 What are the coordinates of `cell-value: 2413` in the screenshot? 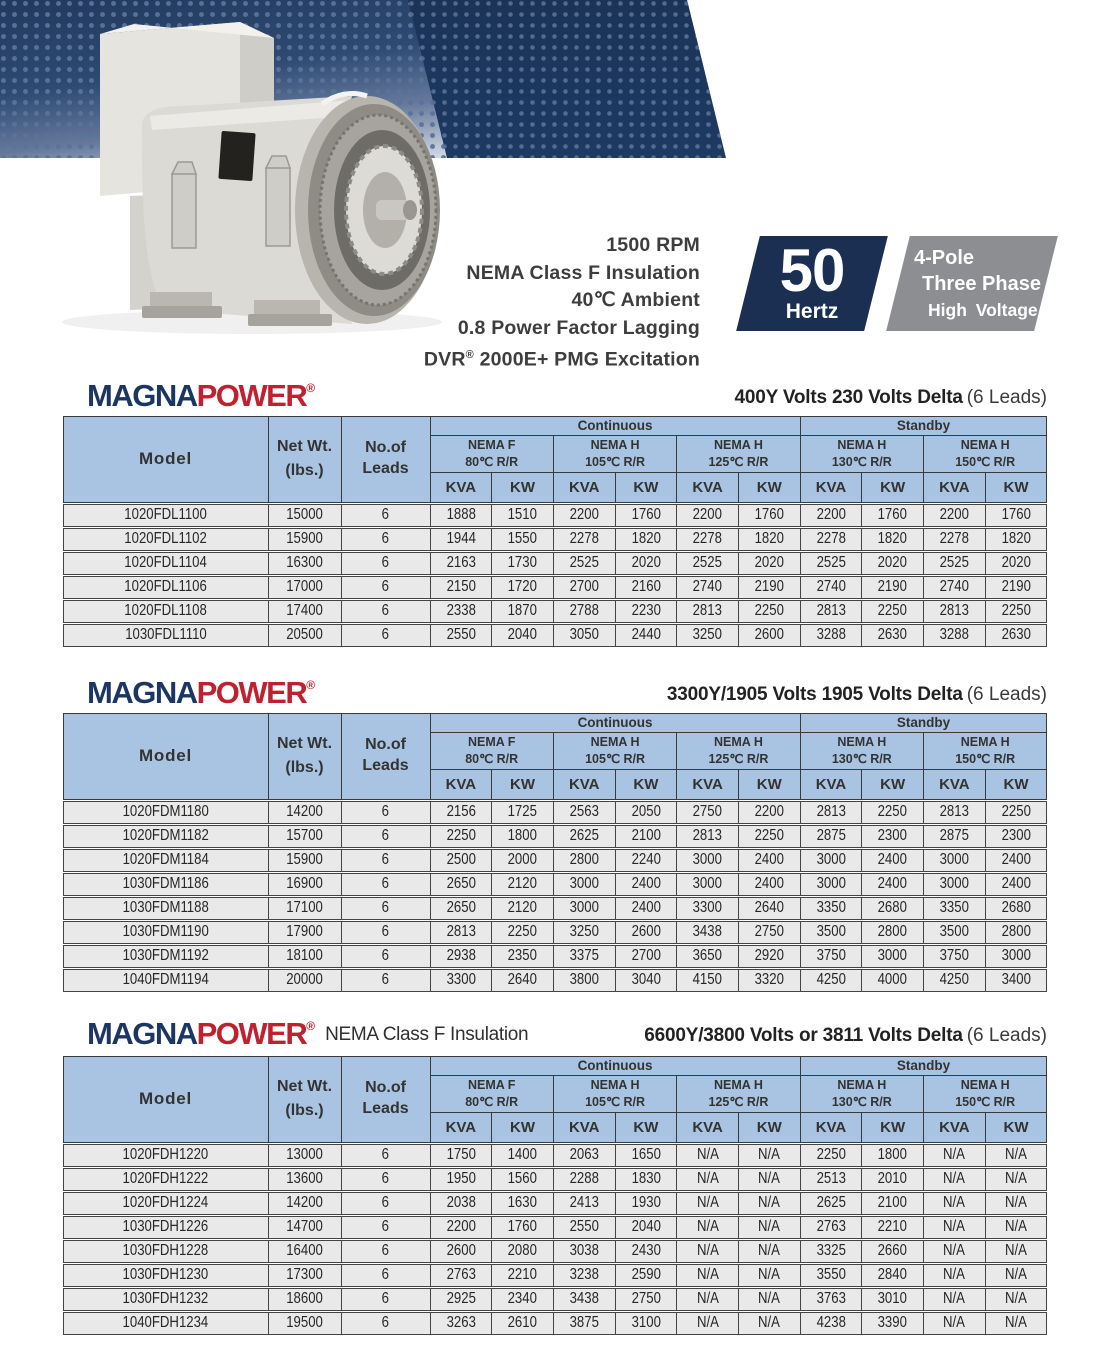 It's located at (584, 1203).